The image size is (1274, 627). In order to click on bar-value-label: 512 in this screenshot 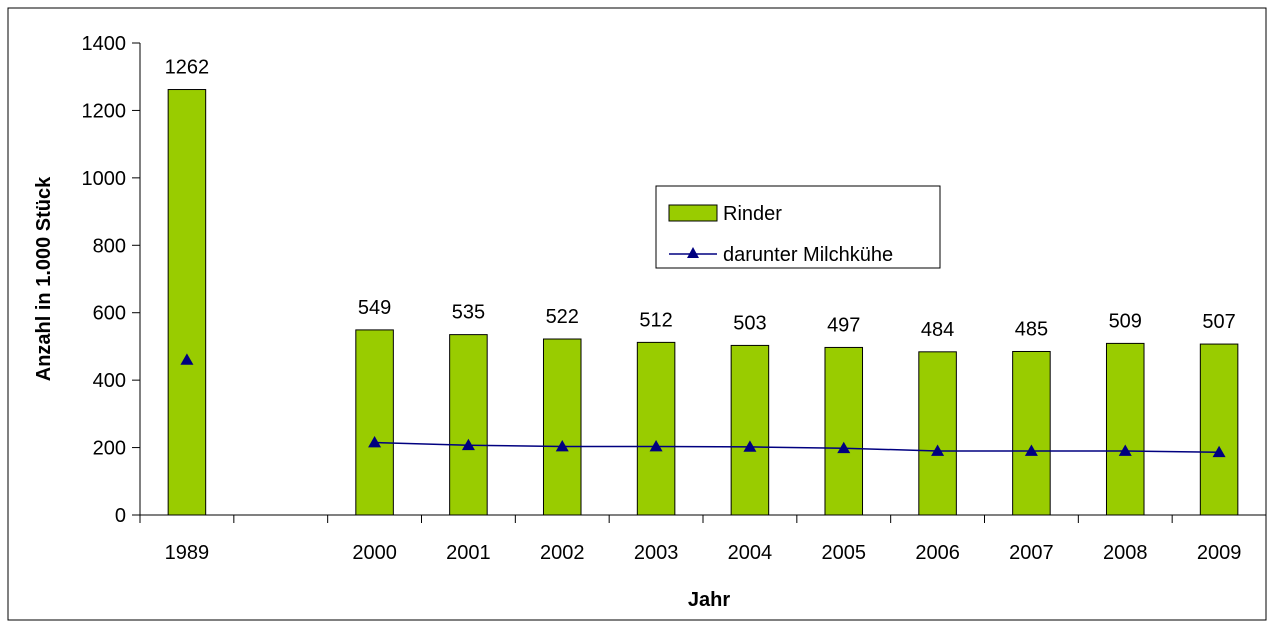, I will do `click(655, 320)`.